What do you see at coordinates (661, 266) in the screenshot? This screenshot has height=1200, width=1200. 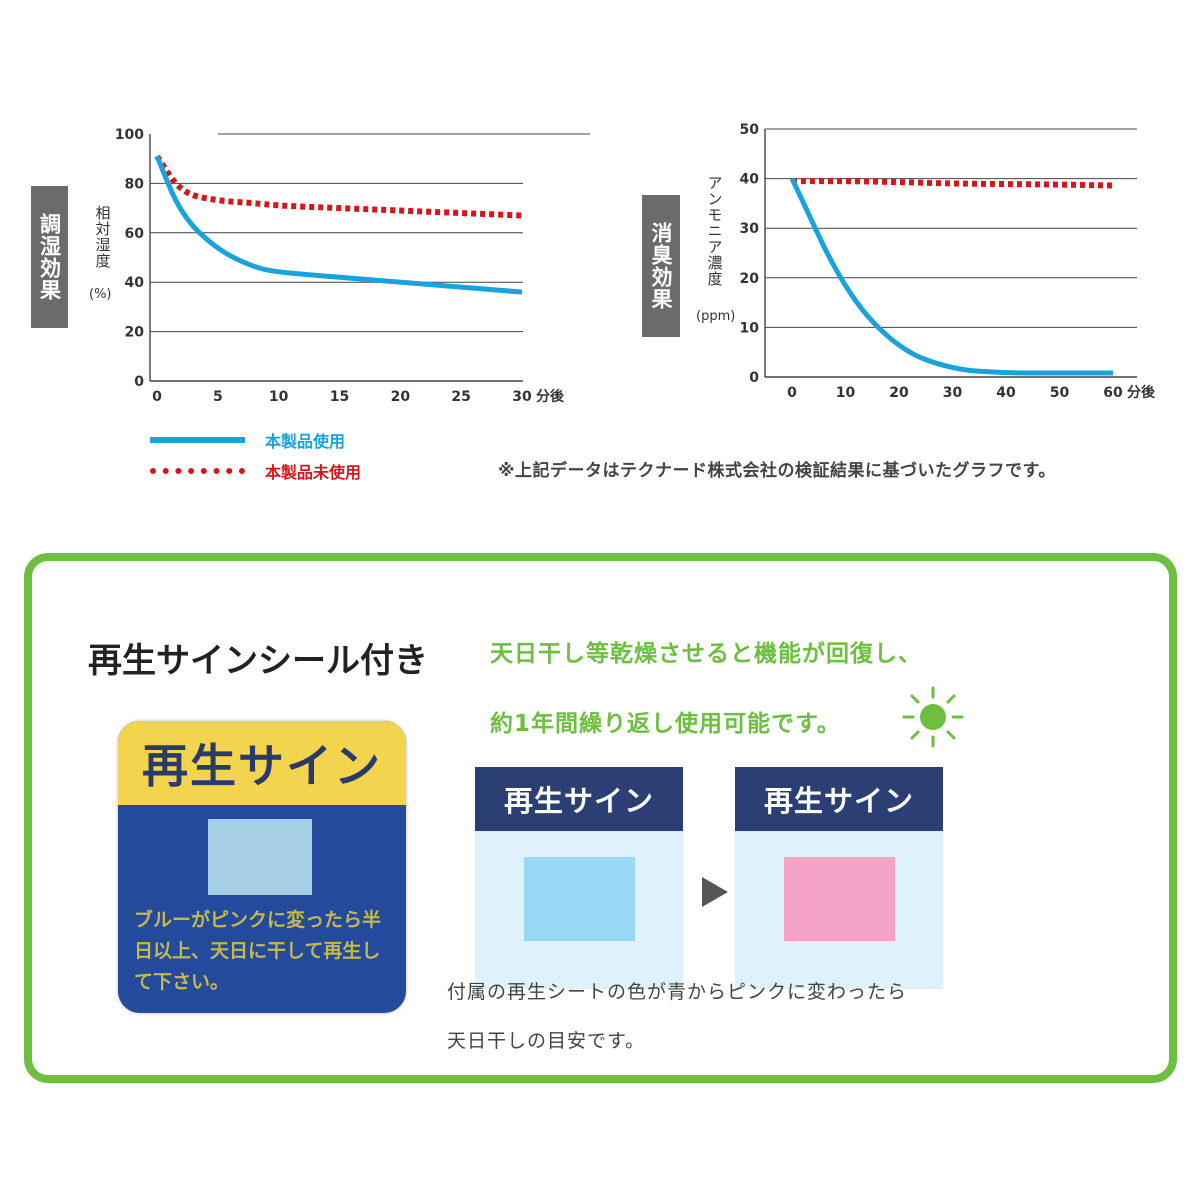 I see `deodor-side-tag: 消臭効果` at bounding box center [661, 266].